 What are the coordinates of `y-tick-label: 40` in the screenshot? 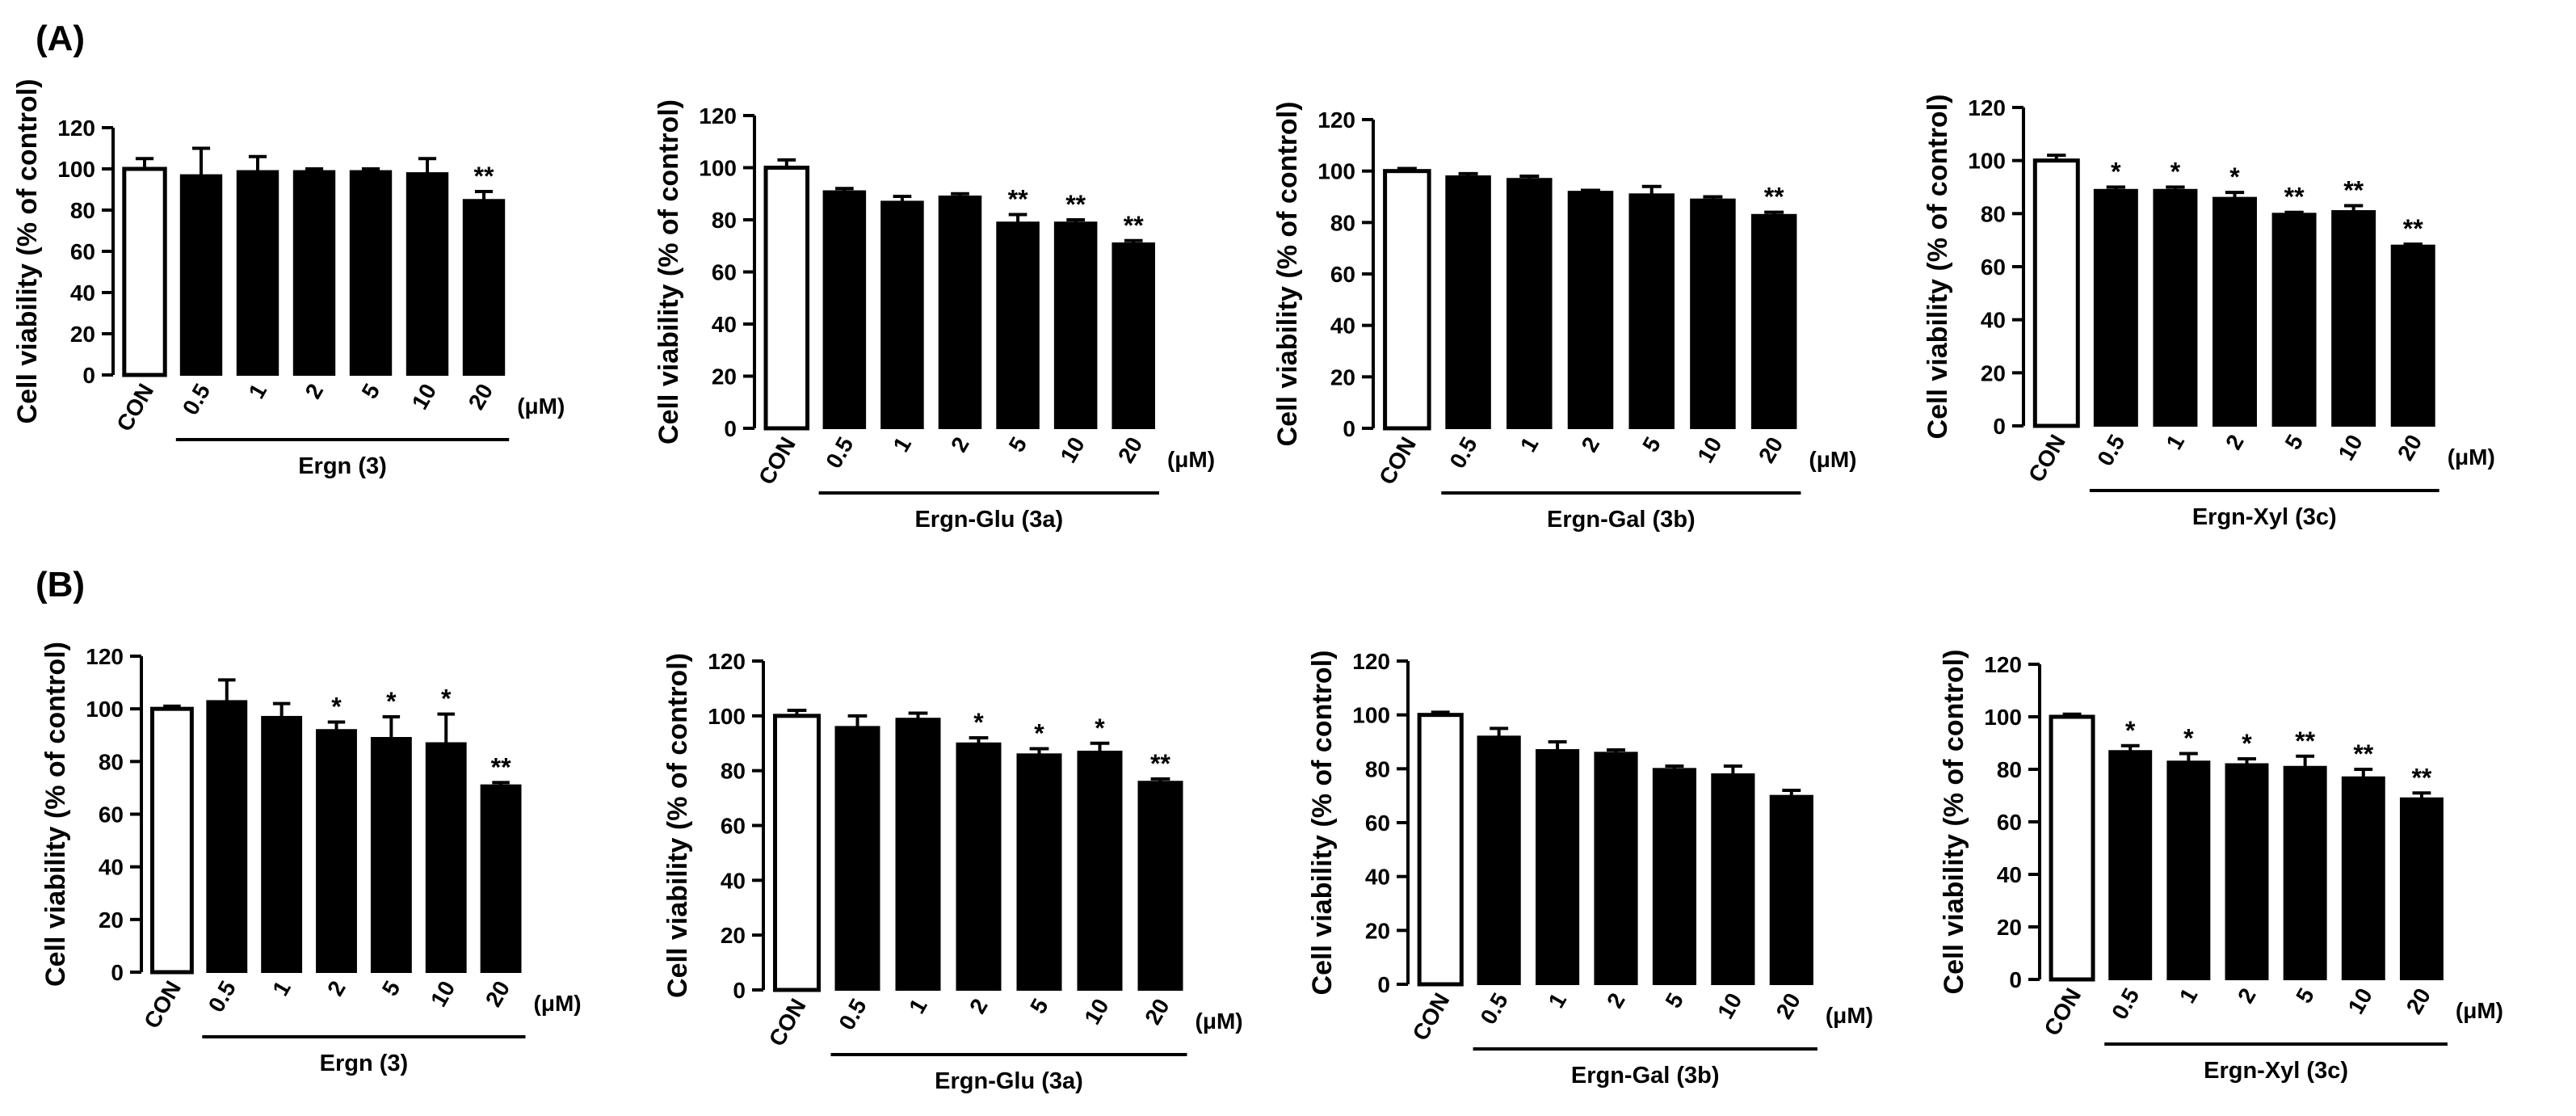 It's located at (1377, 877).